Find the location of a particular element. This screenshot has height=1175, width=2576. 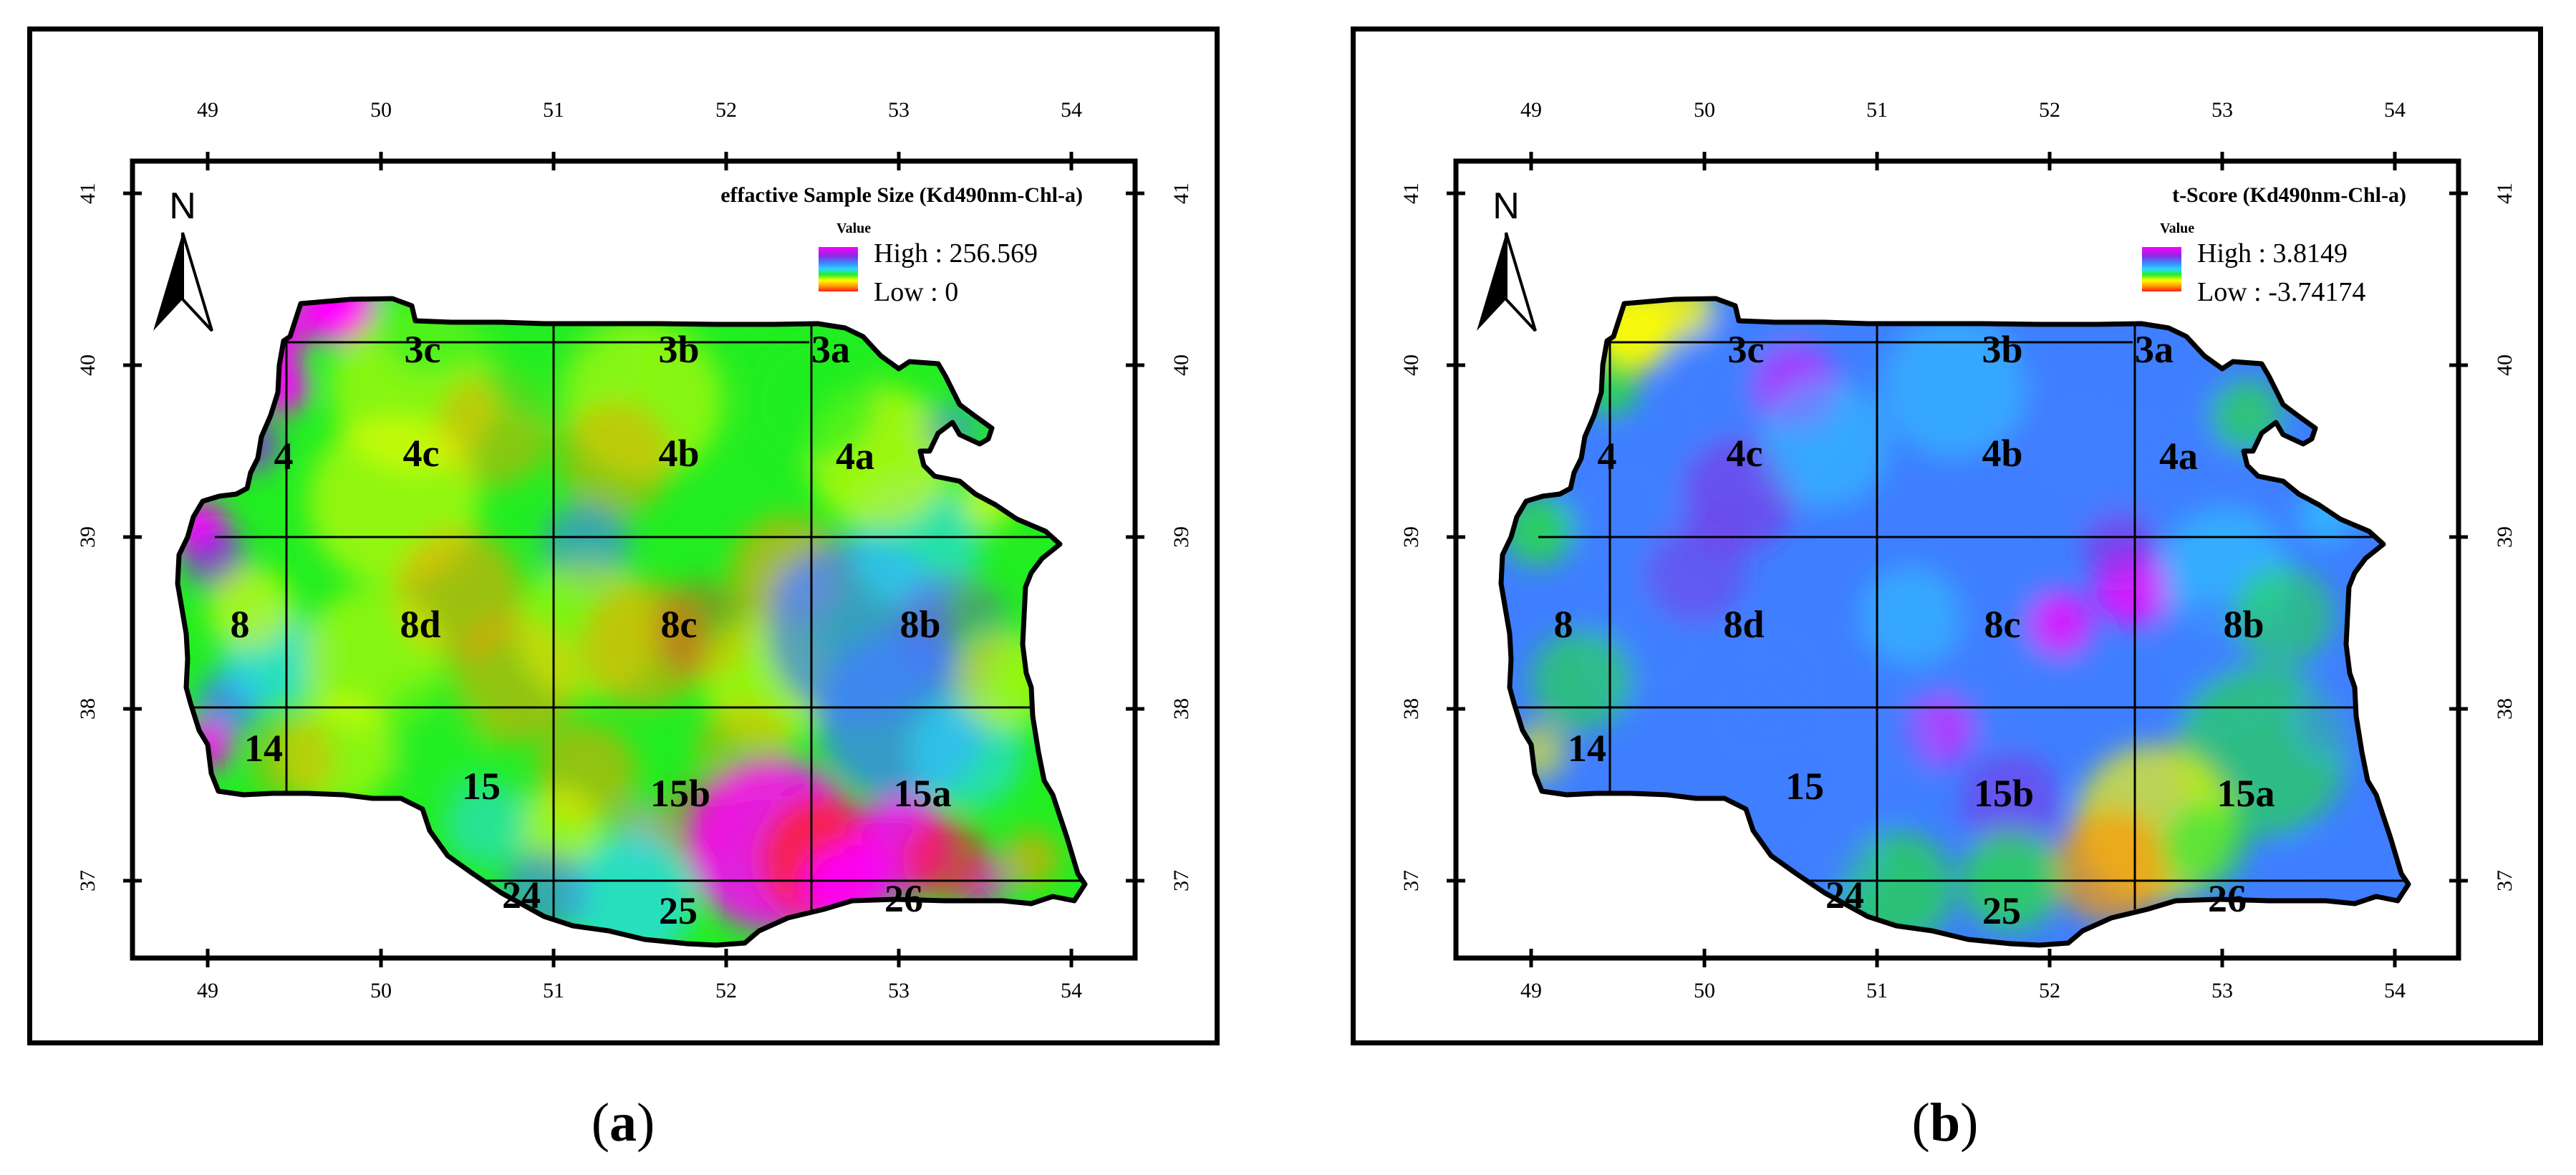

legend-low-label: Low : 0 is located at coordinates (916, 292).